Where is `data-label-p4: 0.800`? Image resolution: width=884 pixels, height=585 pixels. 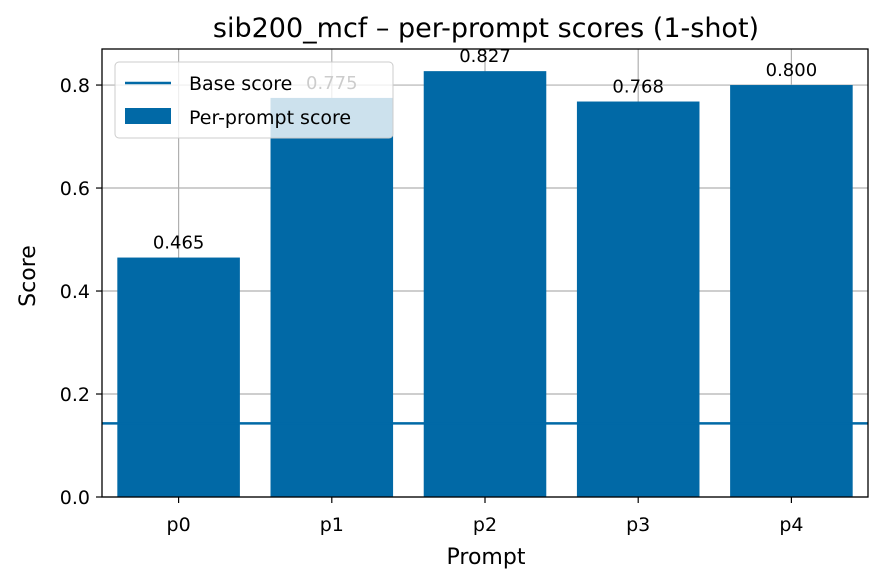
data-label-p4: 0.800 is located at coordinates (792, 70).